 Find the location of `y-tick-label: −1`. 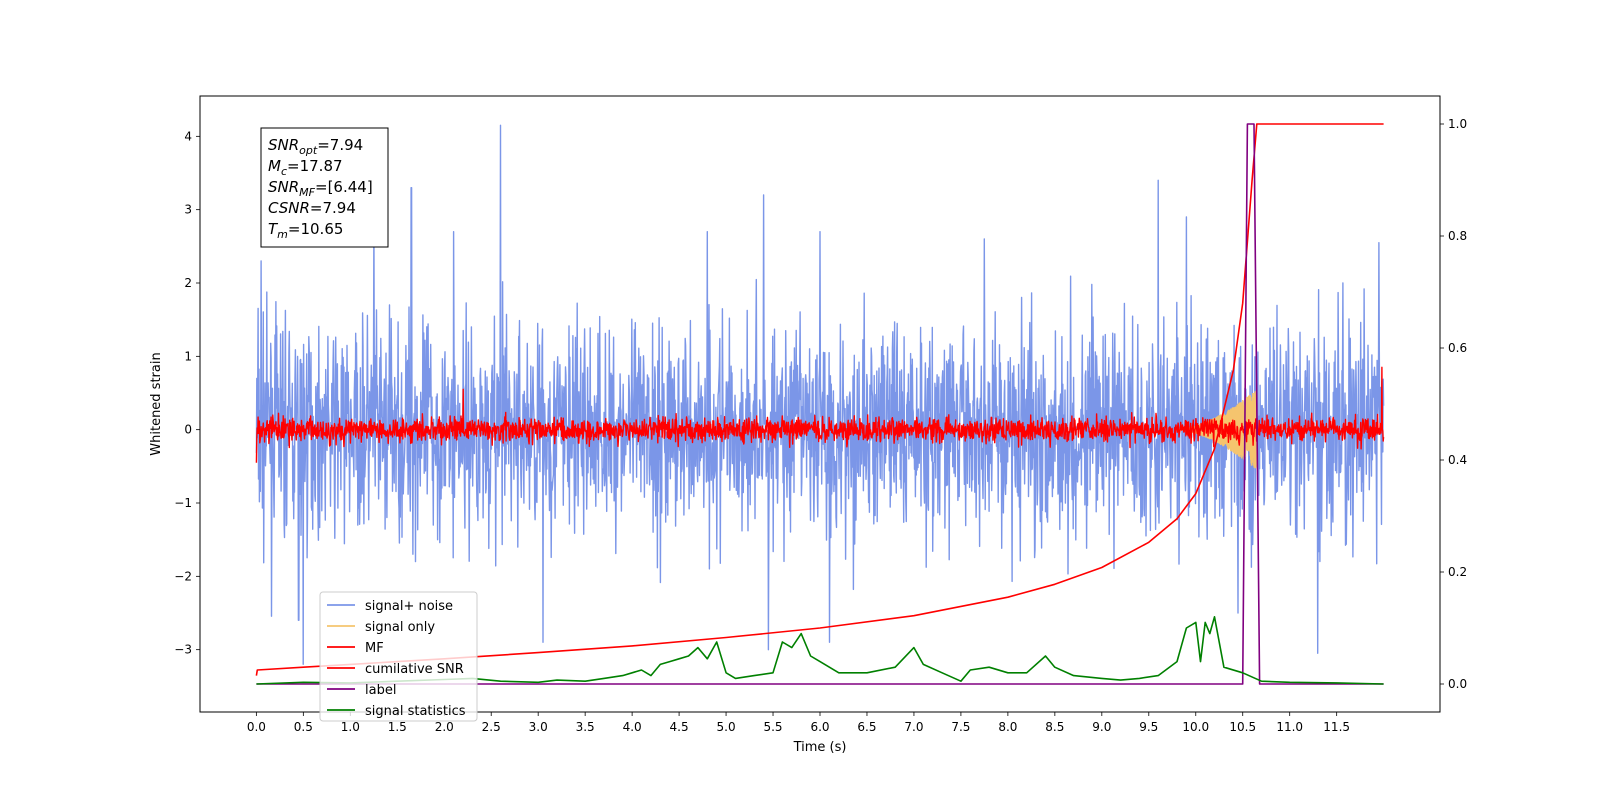

y-tick-label: −1 is located at coordinates (183, 503).